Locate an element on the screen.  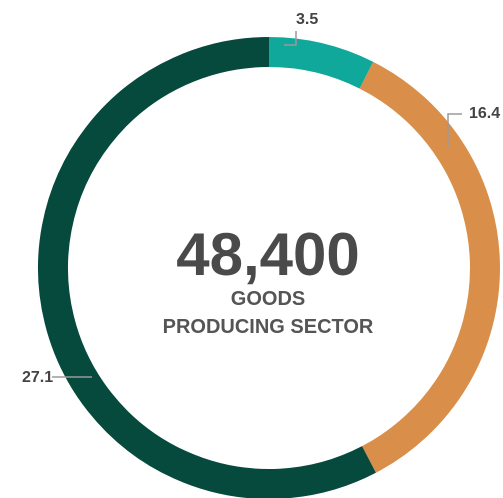
center-value: 48,400 is located at coordinates (268, 254).